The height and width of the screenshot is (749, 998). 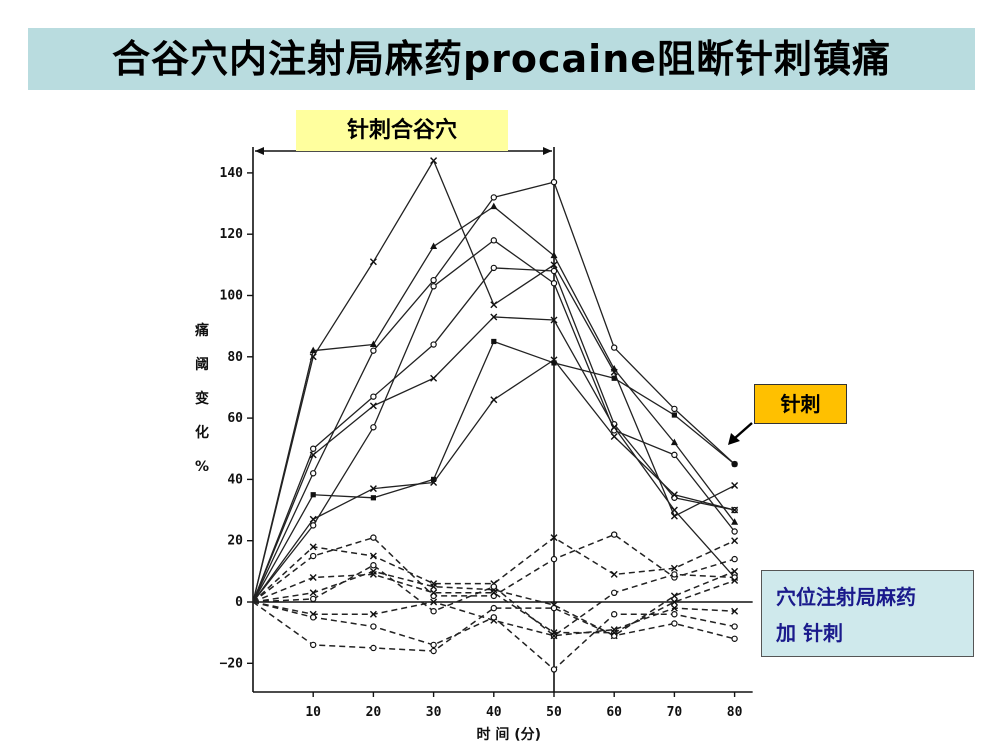 I want to click on anesthetic-block-callout: 穴位注射局麻药 加 针刺, so click(x=867, y=613).